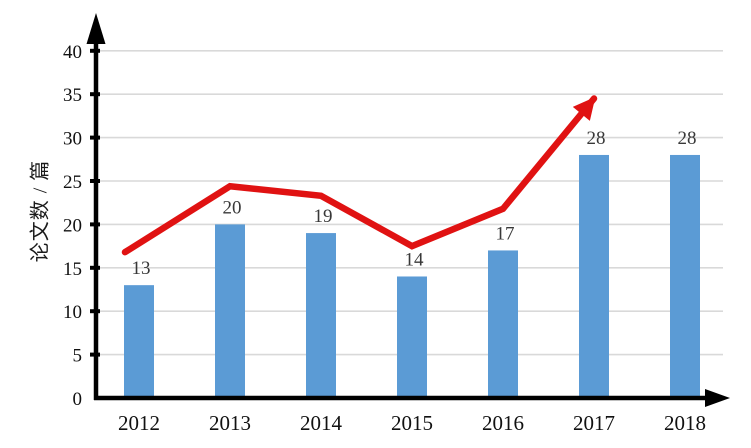  What do you see at coordinates (139, 423) in the screenshot?
I see `x-category-label: 2012` at bounding box center [139, 423].